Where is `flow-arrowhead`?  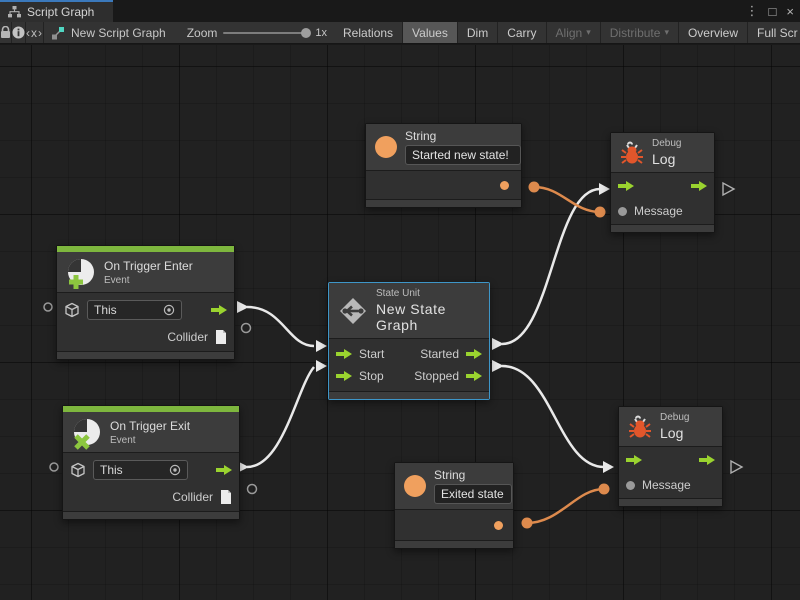
flow-arrowhead is located at coordinates (321, 346).